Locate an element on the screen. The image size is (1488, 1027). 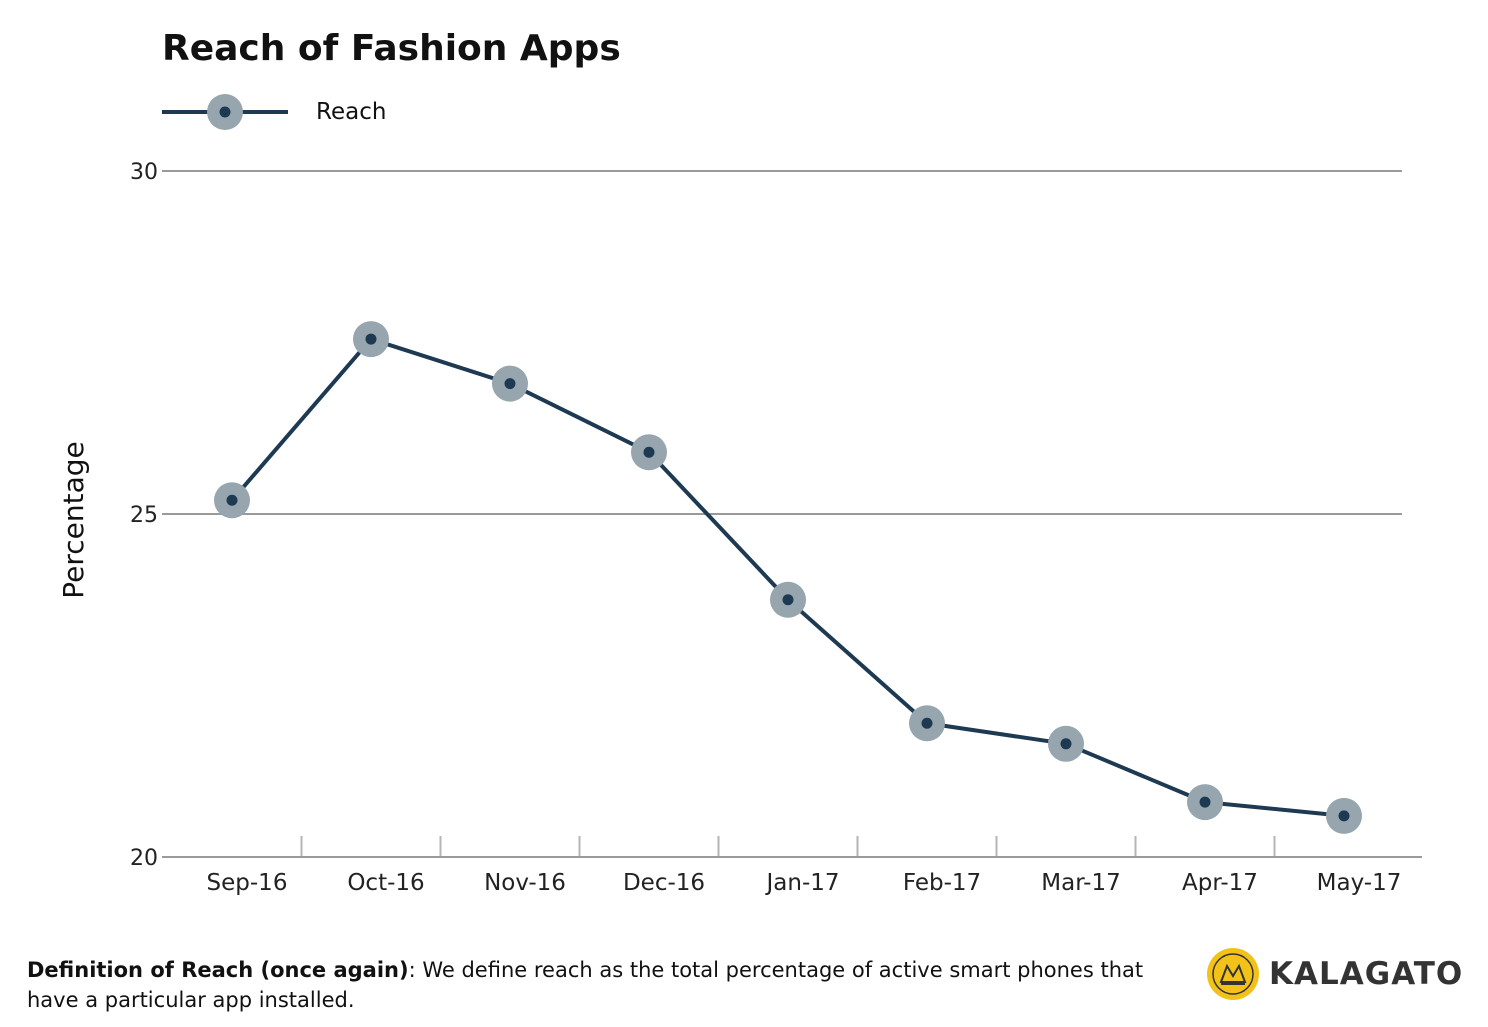
x-tick-label-may-17: May-17 is located at coordinates (1359, 883).